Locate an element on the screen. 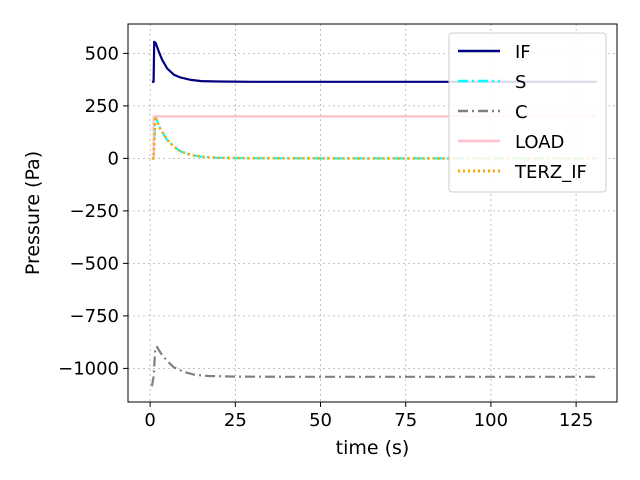  legend-label: TERZ_IF is located at coordinates (550, 172).